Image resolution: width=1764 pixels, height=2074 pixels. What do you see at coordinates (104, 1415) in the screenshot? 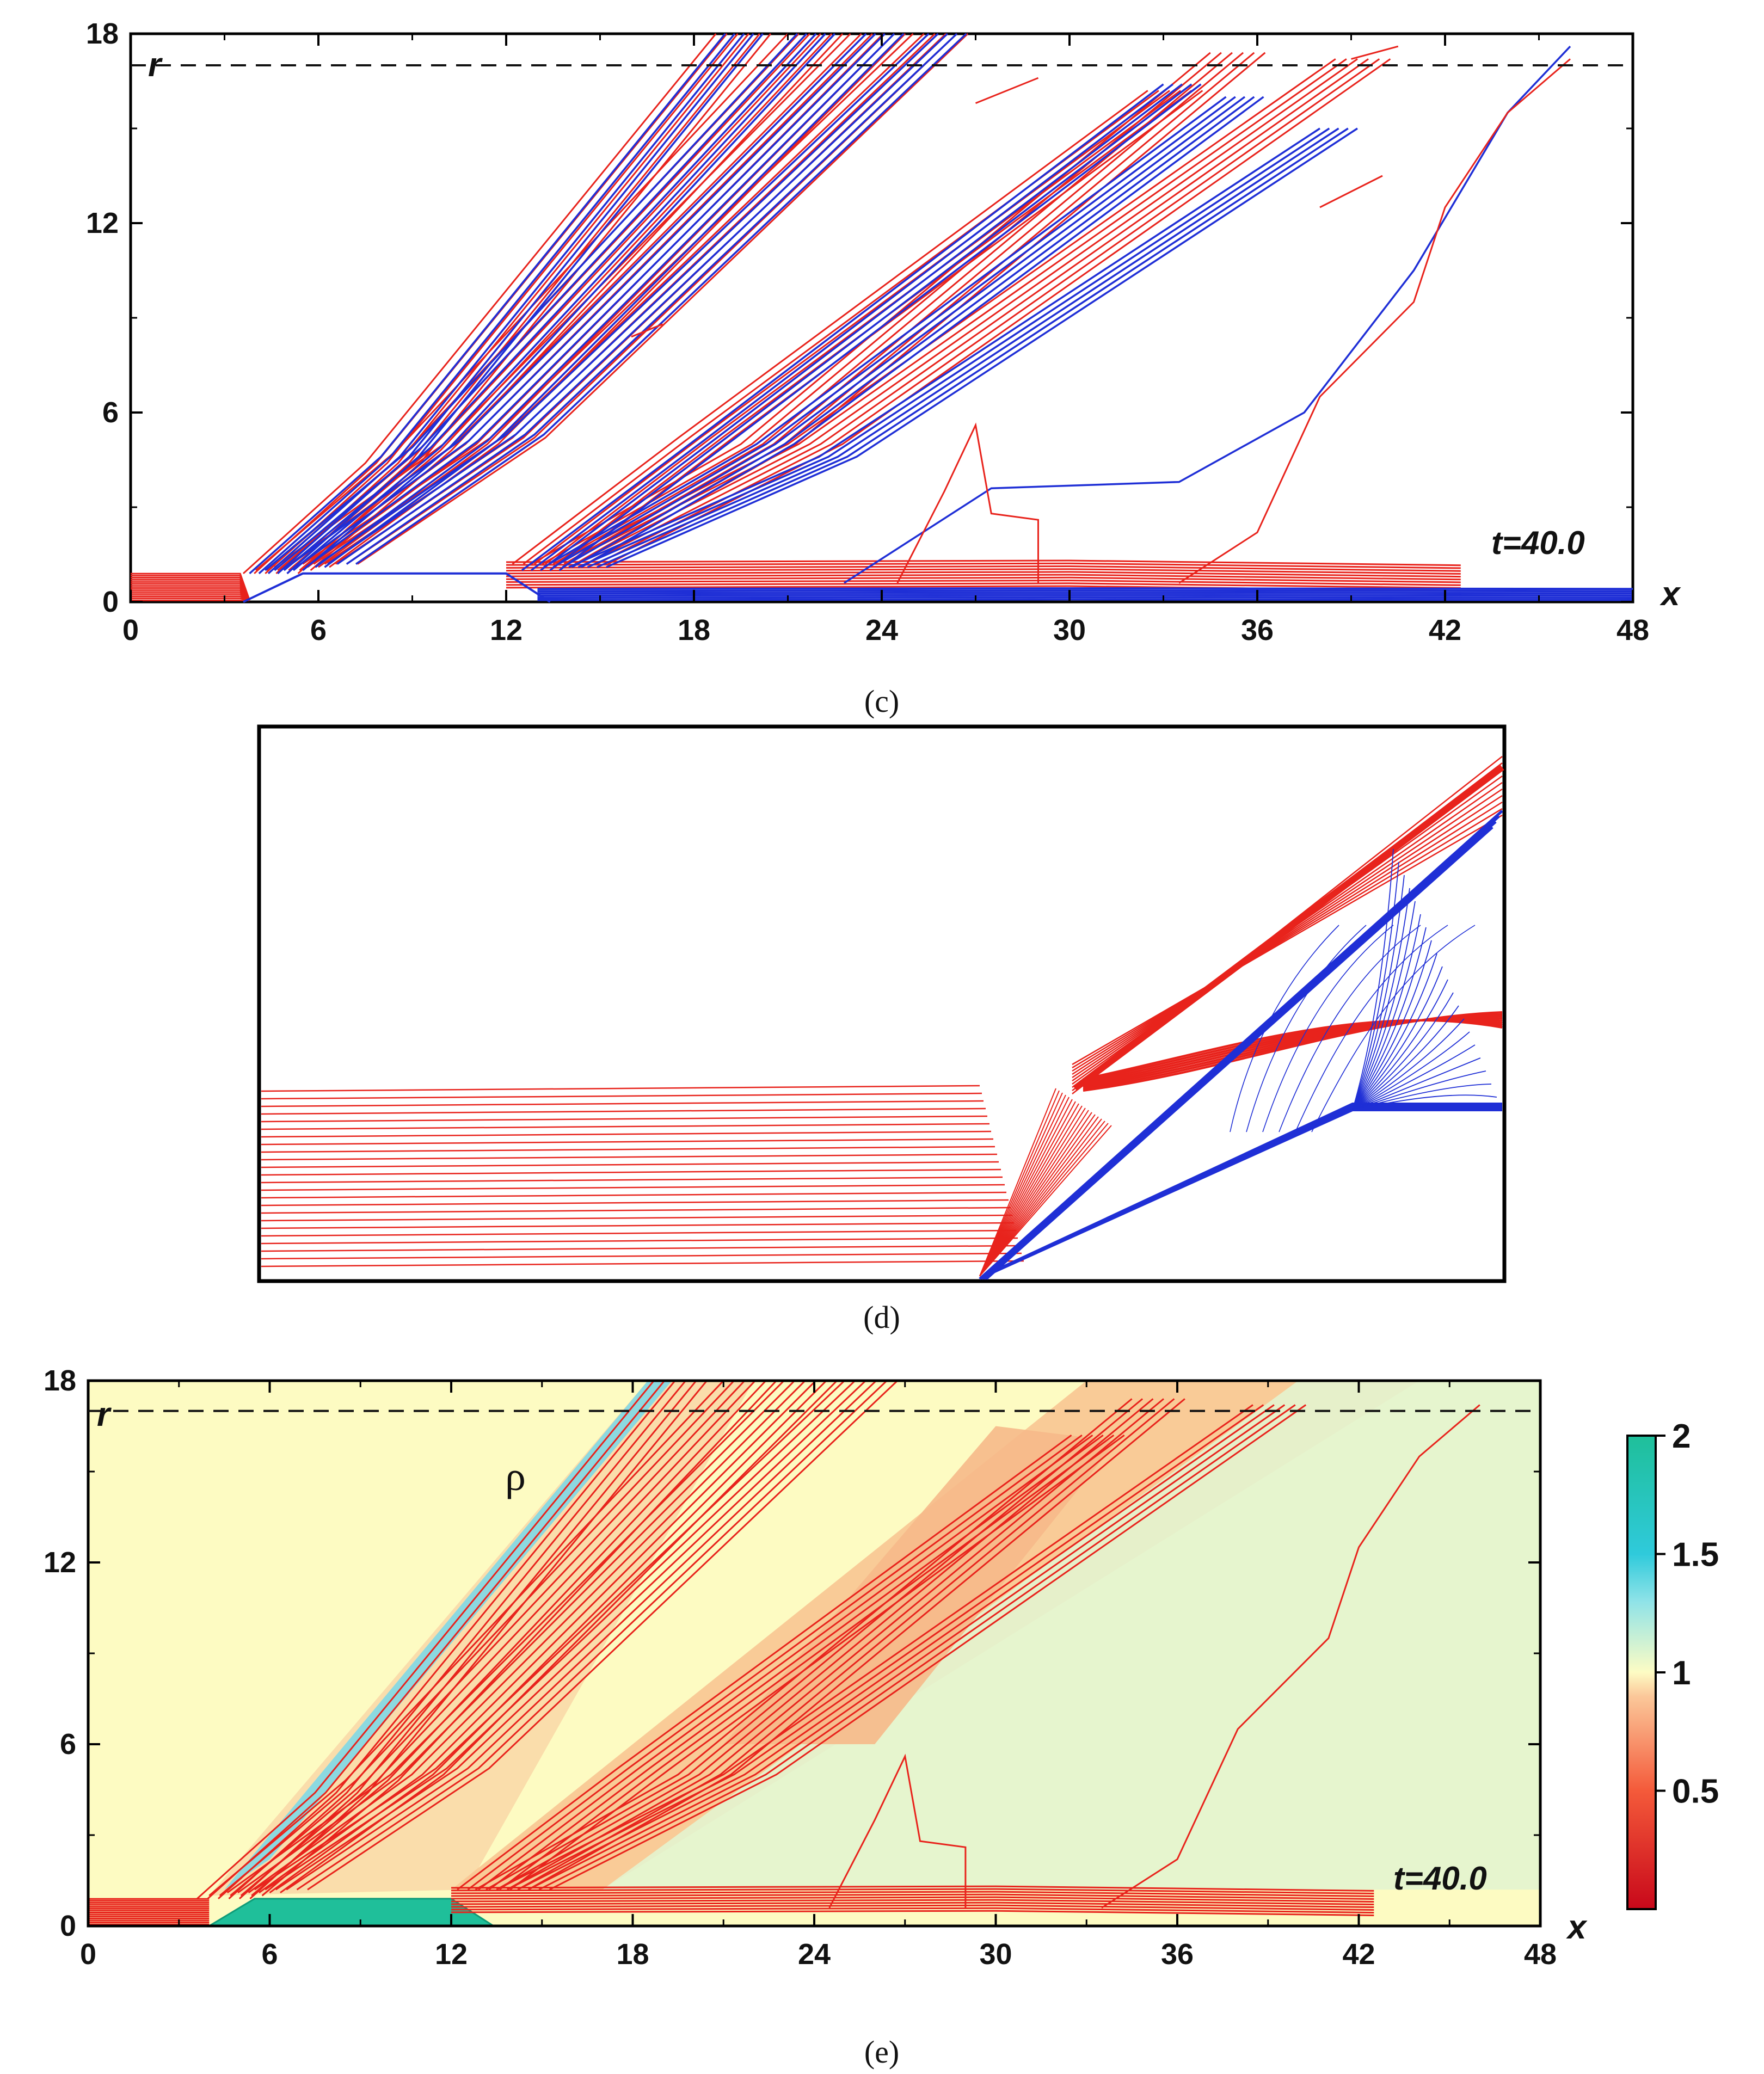
I see `panel-e-r-axis-label: r` at bounding box center [104, 1415].